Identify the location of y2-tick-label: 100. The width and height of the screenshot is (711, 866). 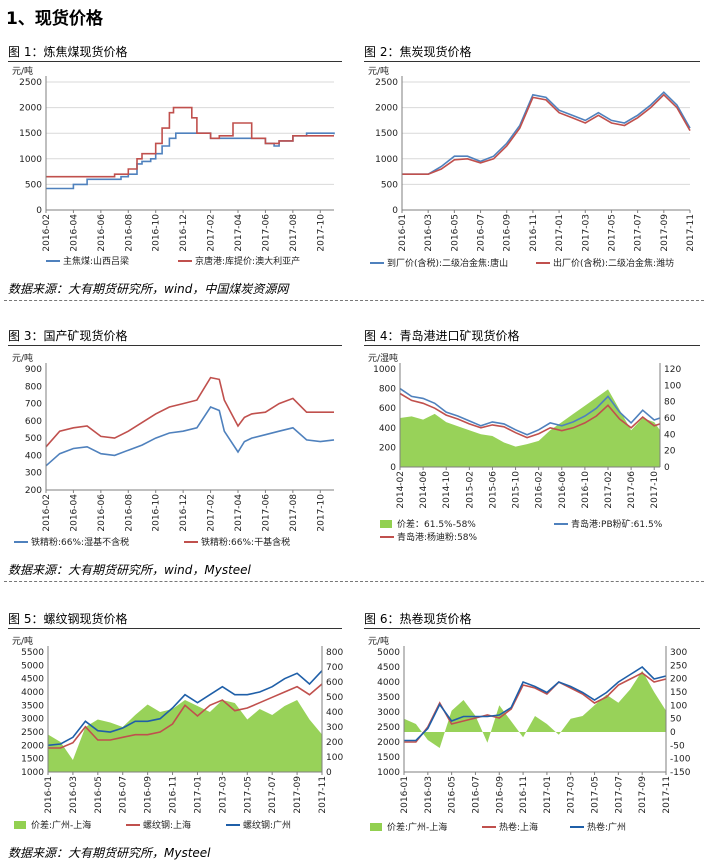
(678, 706).